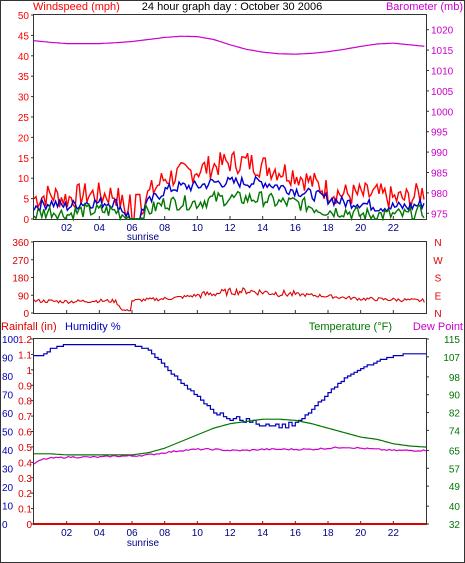 This screenshot has height=563, width=465. Describe the element at coordinates (24, 98) in the screenshot. I see `windspeed-tick-label: 30` at that location.